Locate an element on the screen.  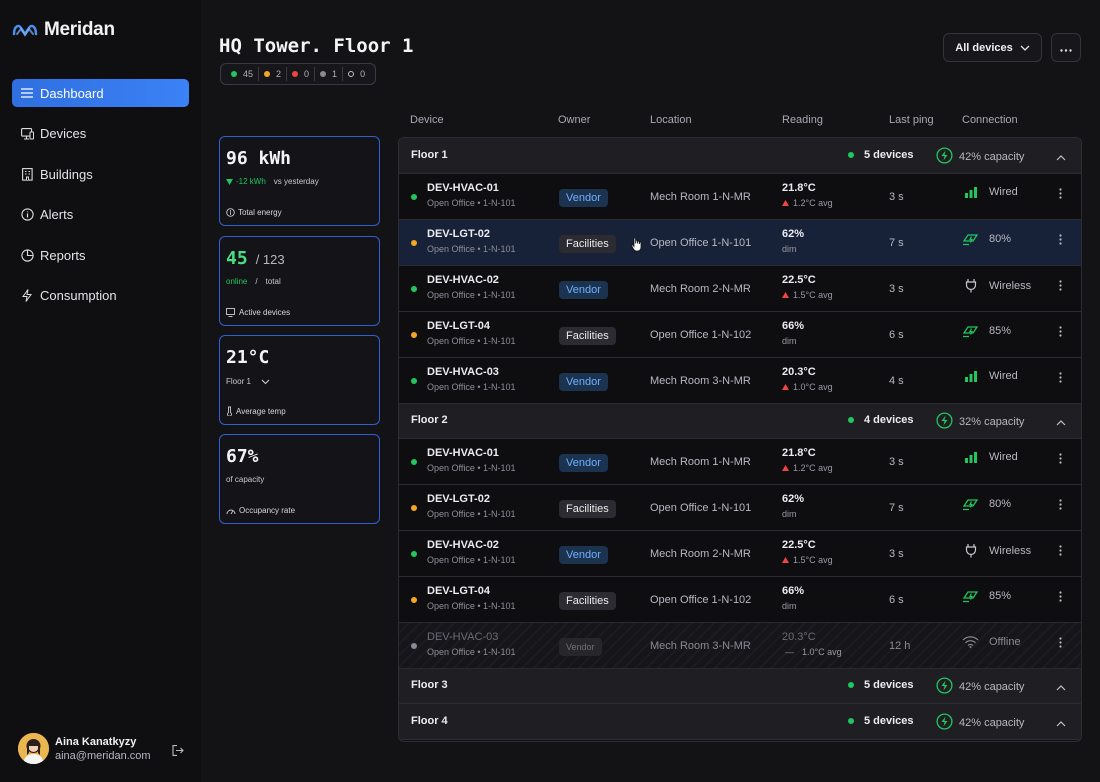
connection: 80% is located at coordinates (986, 239).